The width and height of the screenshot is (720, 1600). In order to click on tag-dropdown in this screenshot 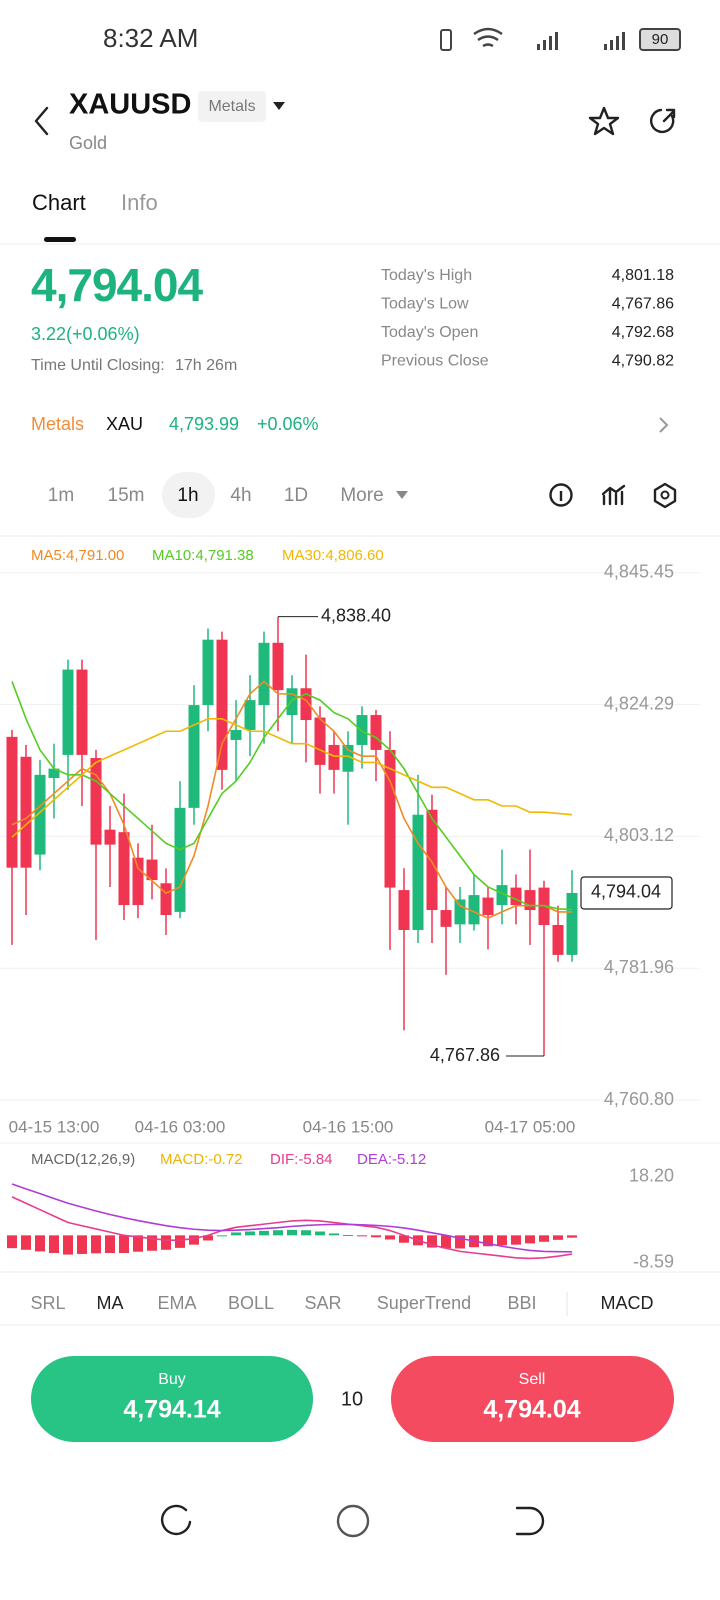, I will do `click(279, 106)`.